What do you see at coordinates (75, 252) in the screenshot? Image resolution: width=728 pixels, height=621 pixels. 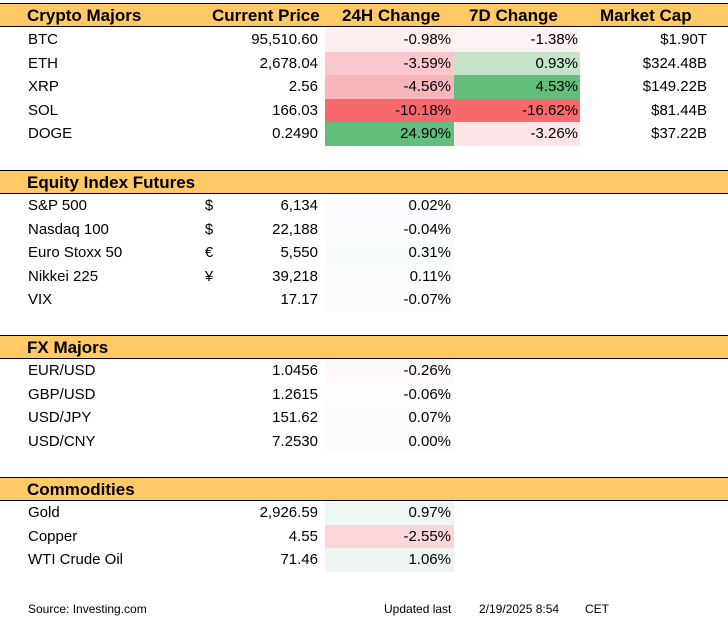 I see `equity-name: Euro Stoxx 50` at bounding box center [75, 252].